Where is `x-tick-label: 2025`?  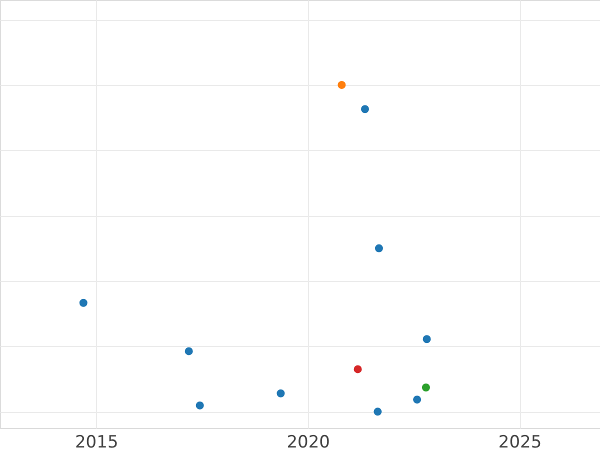 x-tick-label: 2025 is located at coordinates (520, 441).